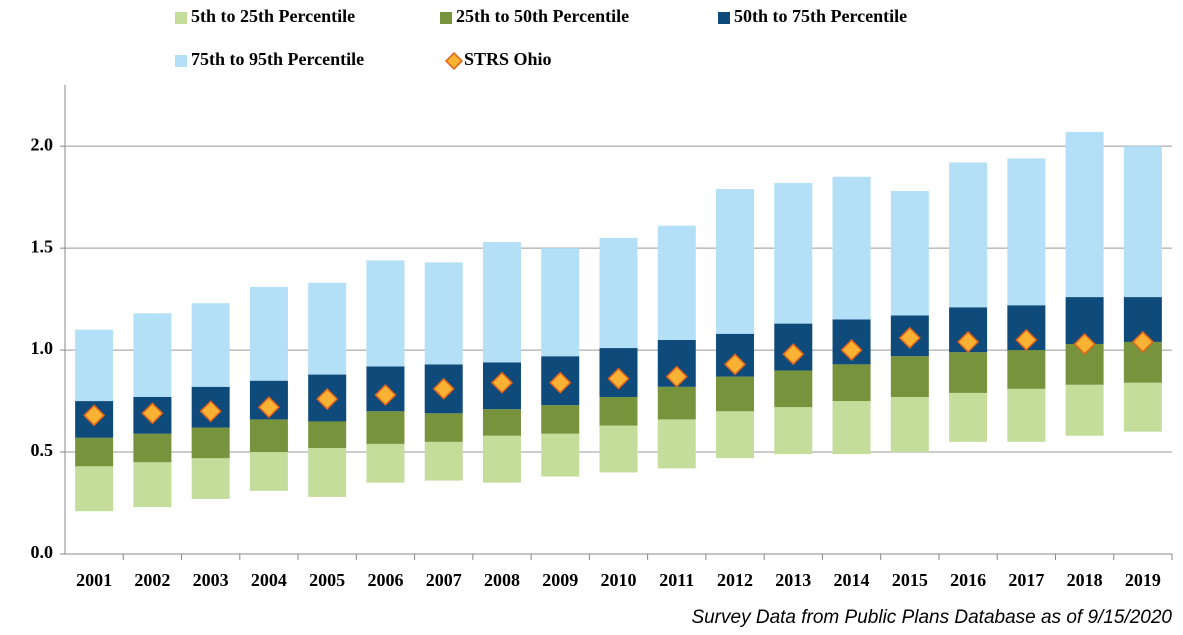 This screenshot has width=1183, height=635. What do you see at coordinates (327, 580) in the screenshot?
I see `x-tick-label: 2005` at bounding box center [327, 580].